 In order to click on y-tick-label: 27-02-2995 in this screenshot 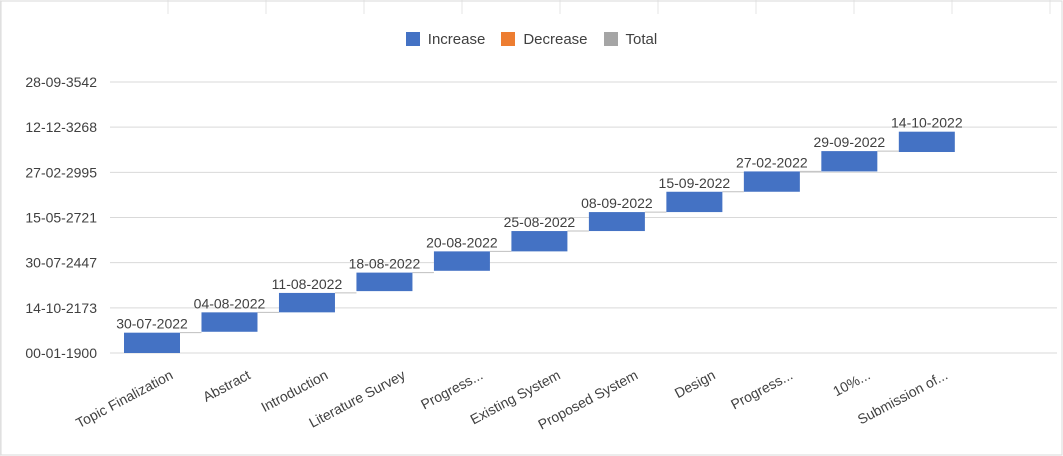, I will do `click(61, 172)`.